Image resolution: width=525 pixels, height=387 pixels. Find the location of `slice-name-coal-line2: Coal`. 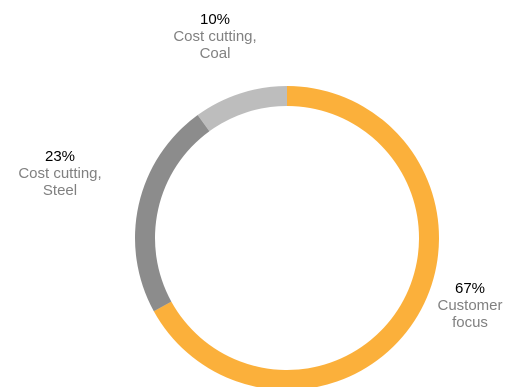

slice-name-coal-line2: Coal is located at coordinates (215, 53).